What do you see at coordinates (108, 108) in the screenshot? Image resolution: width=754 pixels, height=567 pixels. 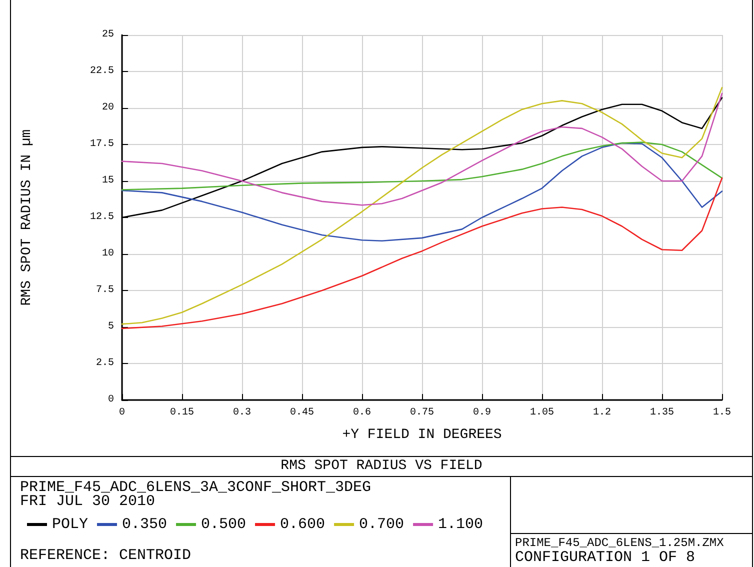 I see `y-tick-label: 20` at bounding box center [108, 108].